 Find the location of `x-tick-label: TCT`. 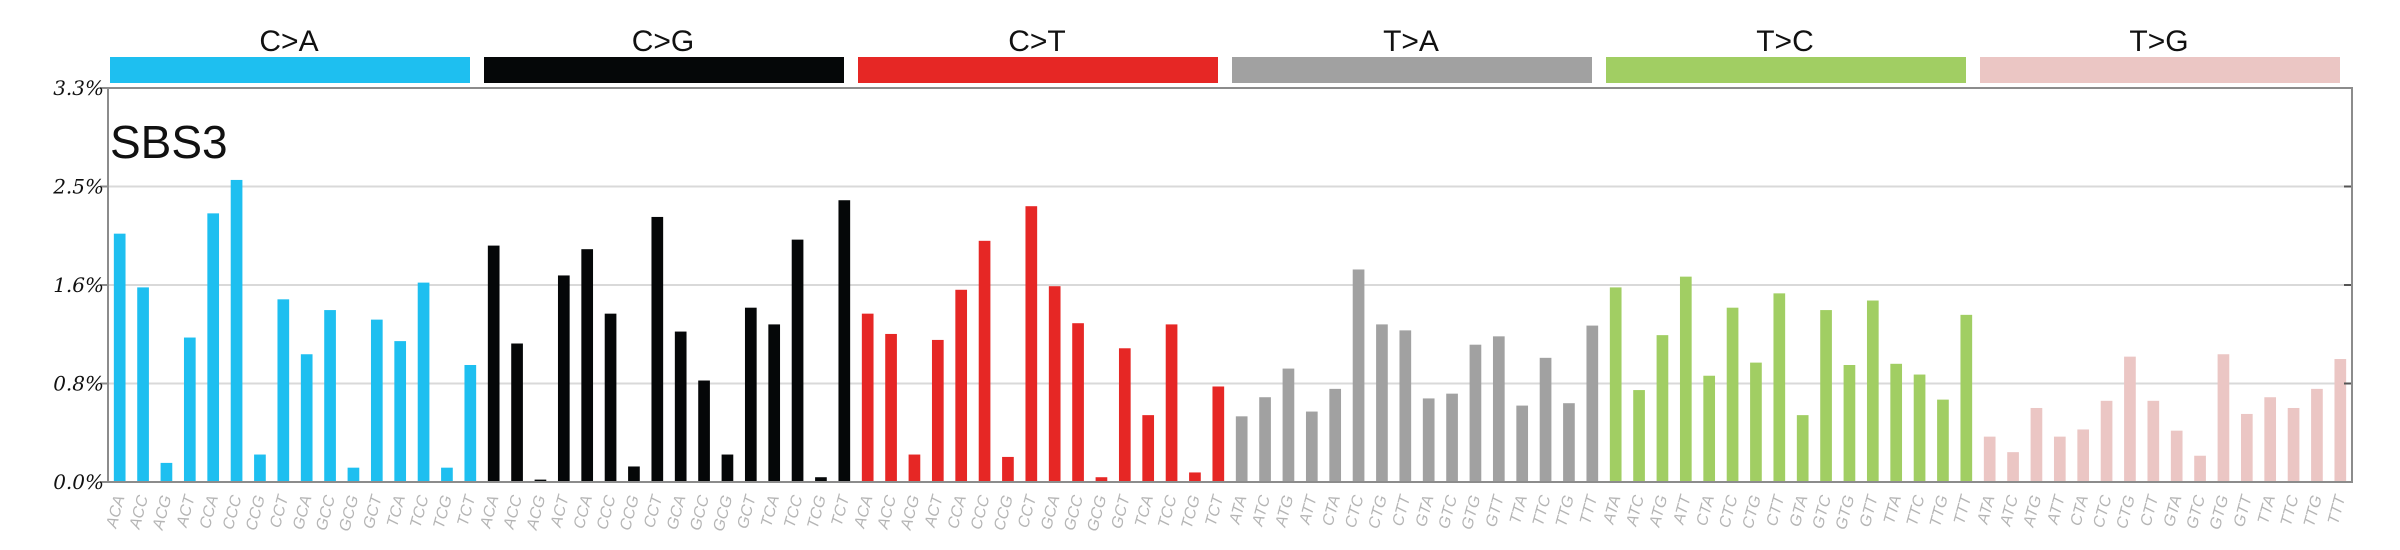

x-tick-label: TCT is located at coordinates (1215, 510).